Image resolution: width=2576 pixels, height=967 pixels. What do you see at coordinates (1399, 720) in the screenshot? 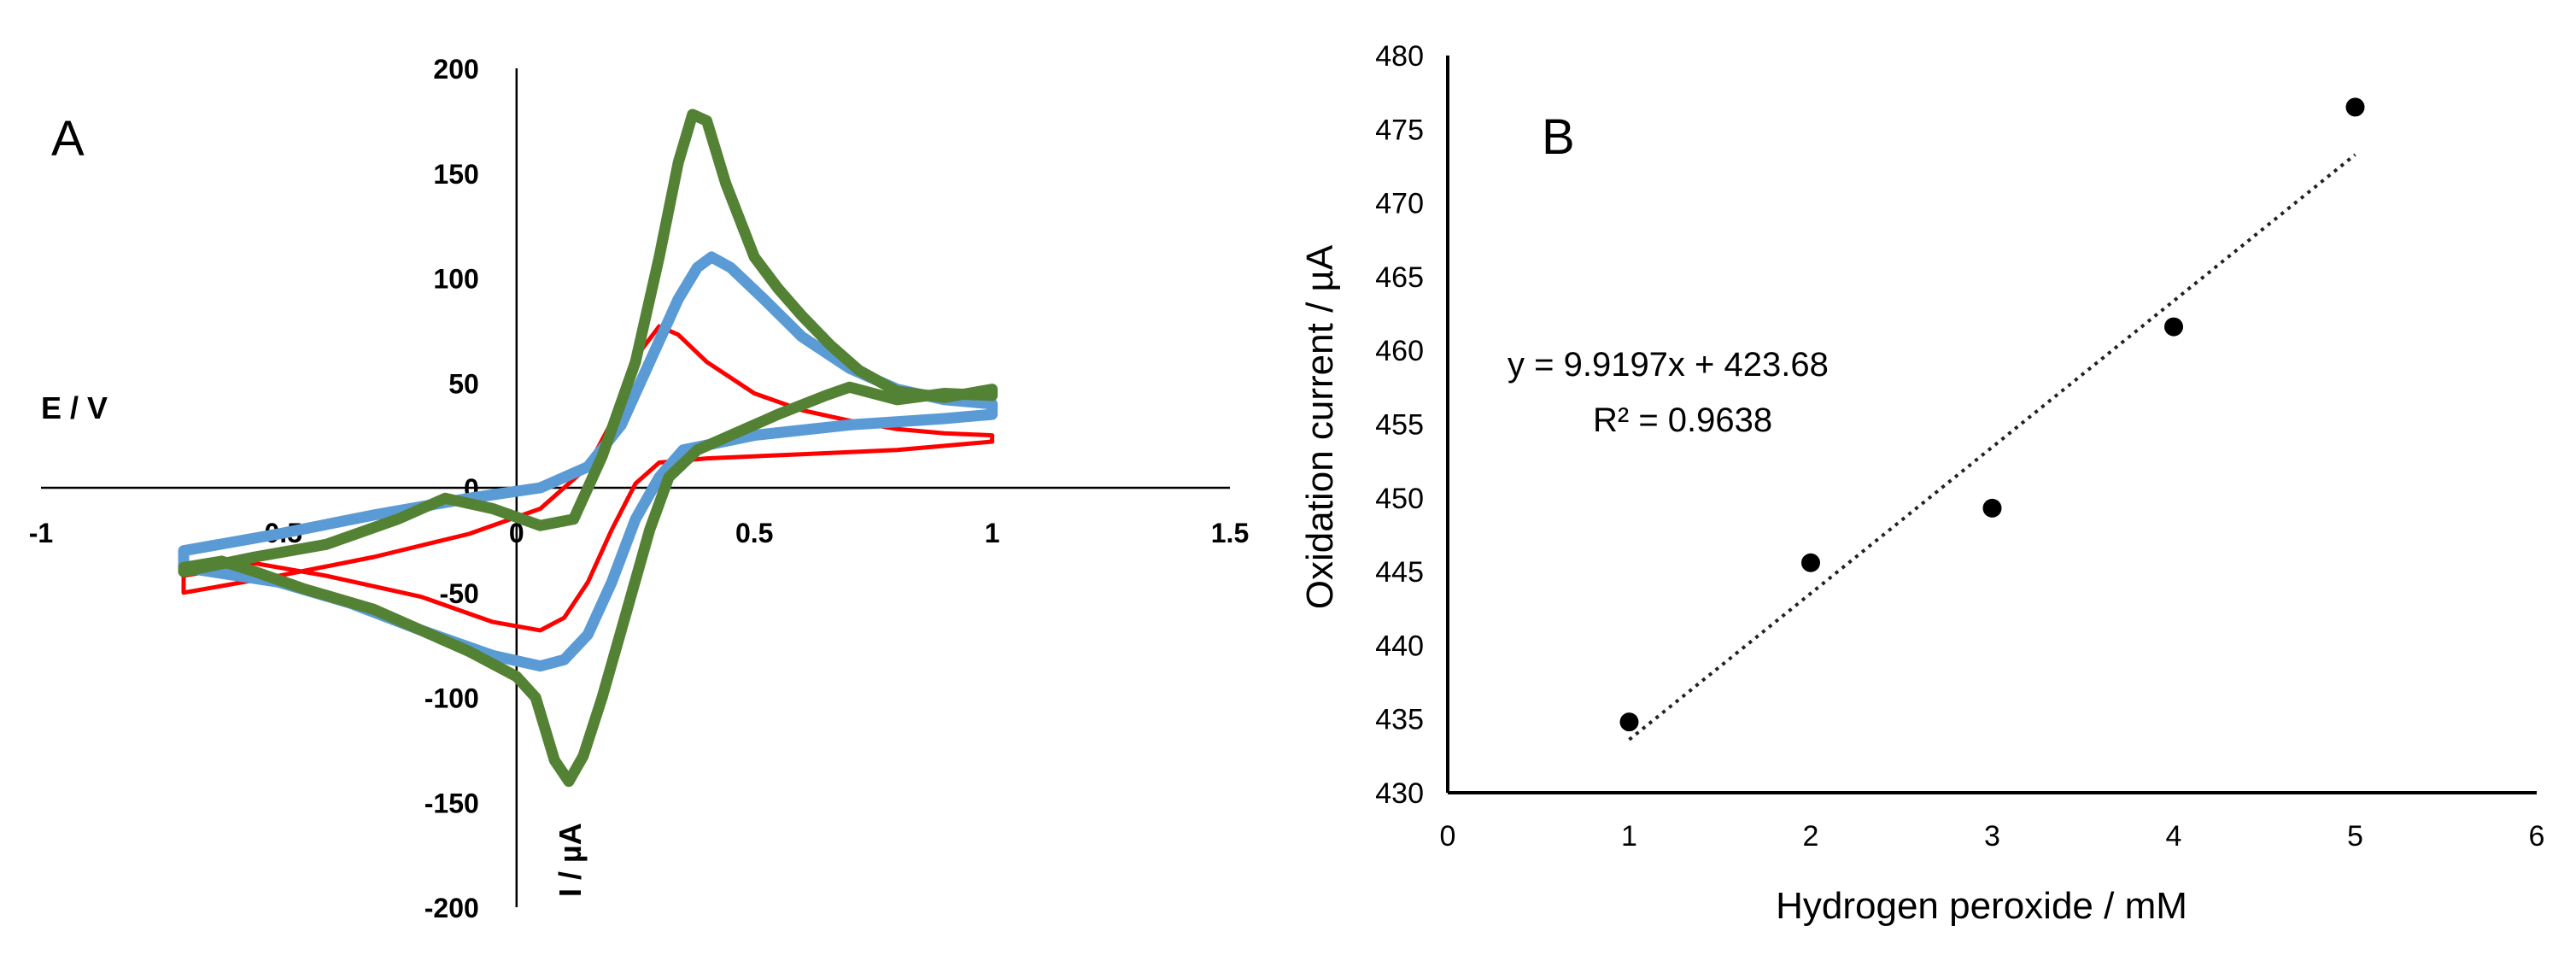
I see `panel-b-y-tick-label: 435` at bounding box center [1399, 720].